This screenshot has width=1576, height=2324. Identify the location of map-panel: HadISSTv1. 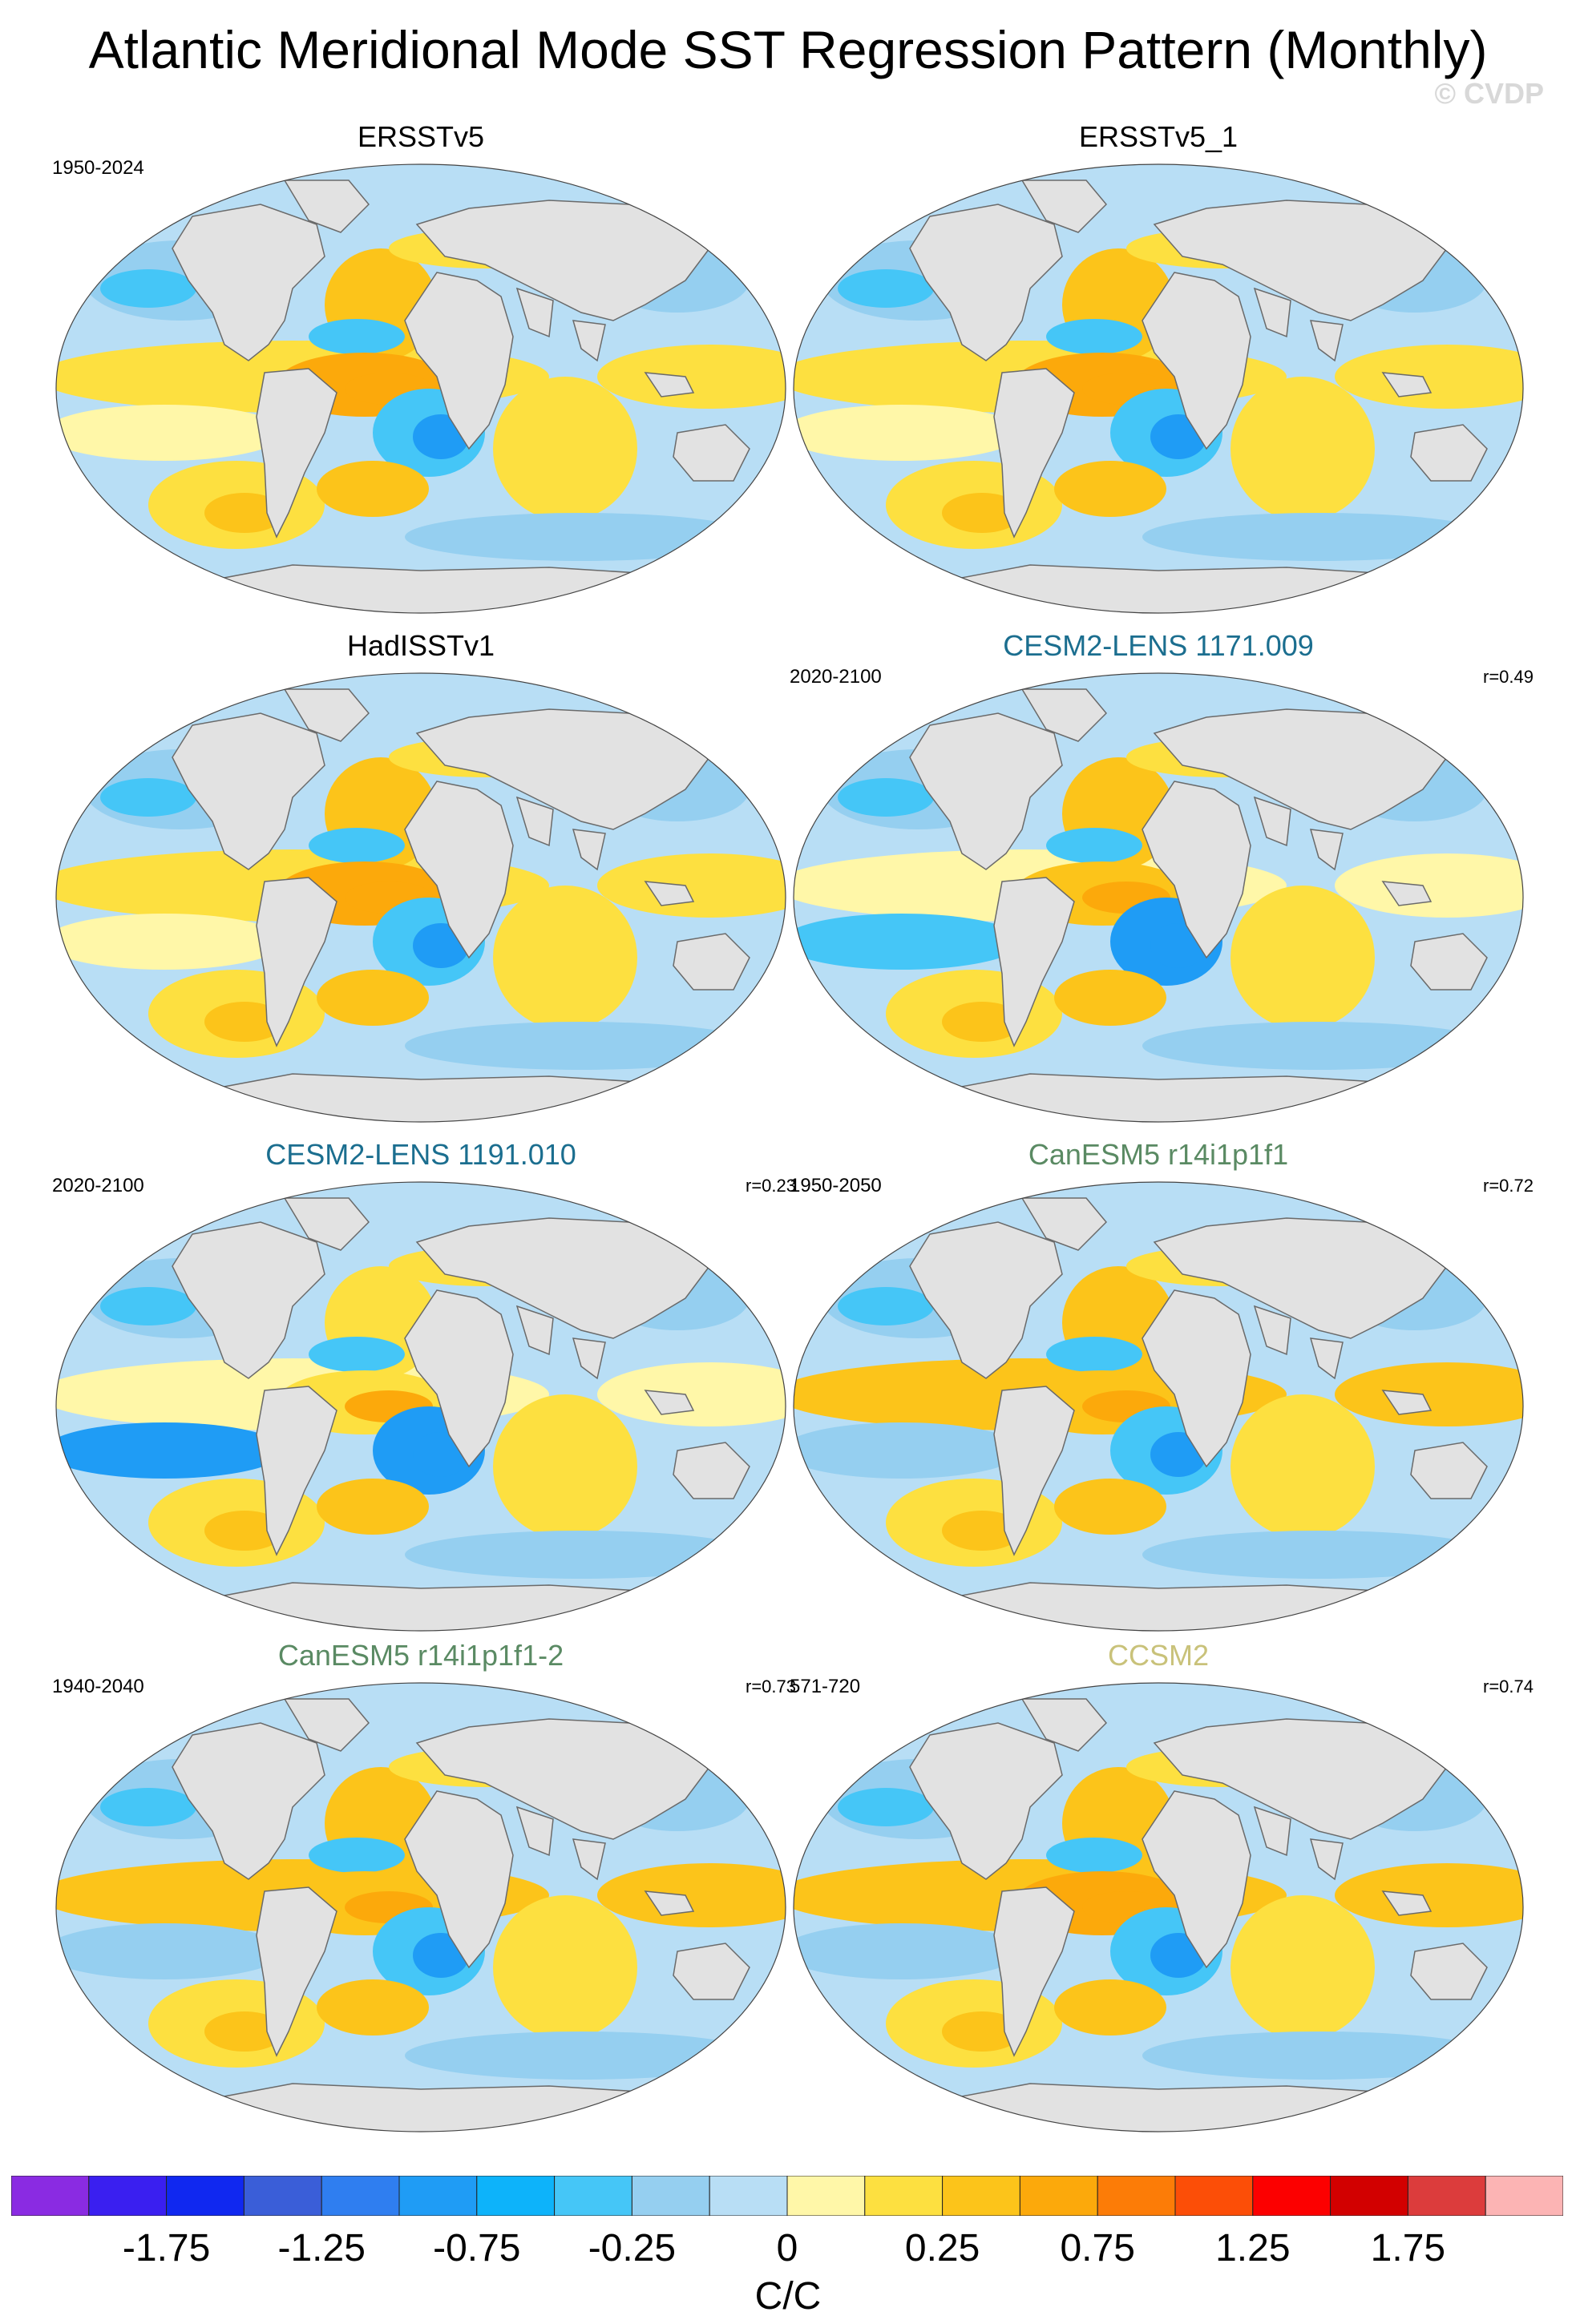
(421, 877).